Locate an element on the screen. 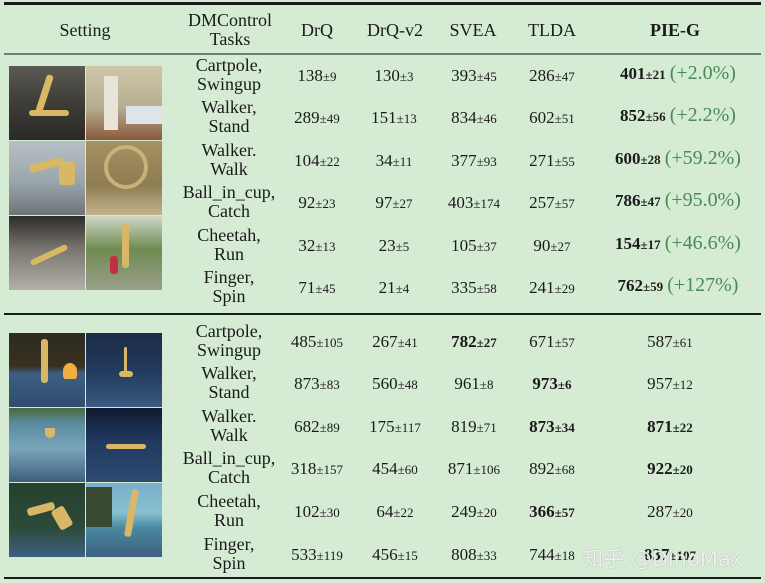 This screenshot has height=583, width=765. tlda-cell: 241±29 is located at coordinates (552, 287).